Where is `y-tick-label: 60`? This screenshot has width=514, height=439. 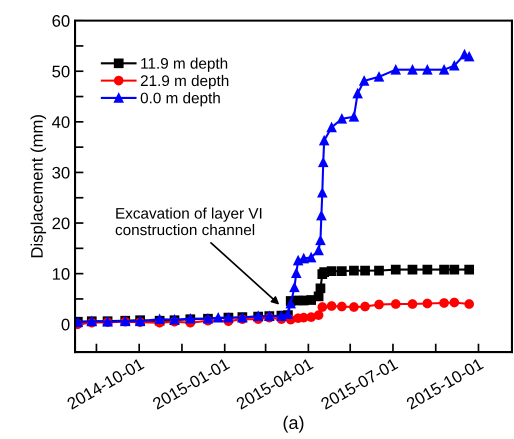 y-tick-label: 60 is located at coordinates (61, 21).